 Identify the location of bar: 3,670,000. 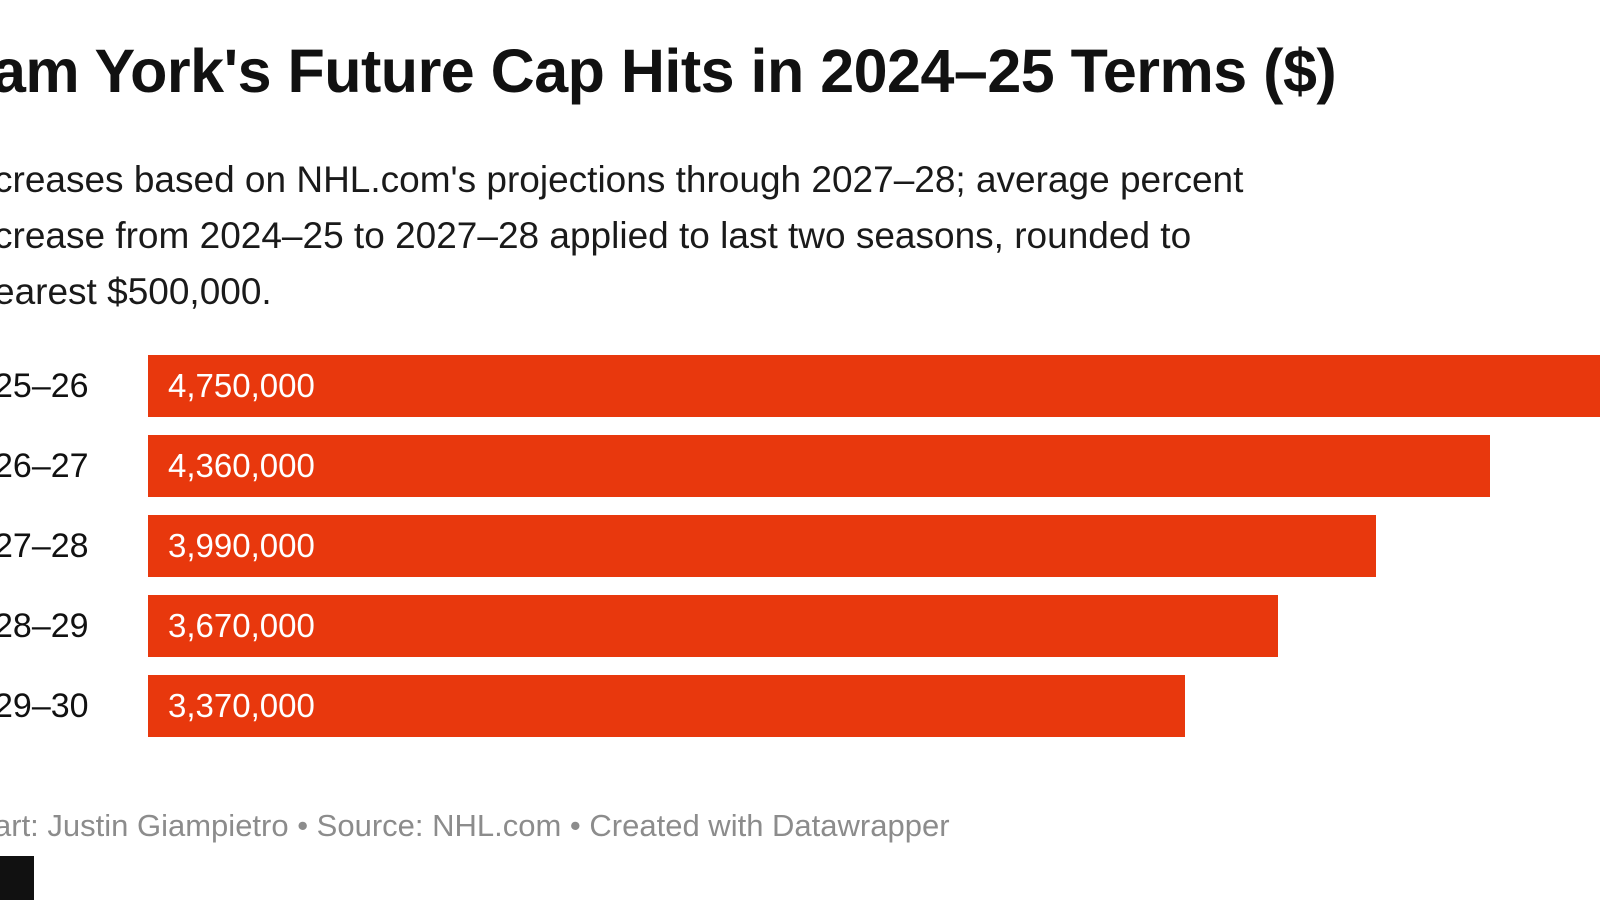
(713, 626).